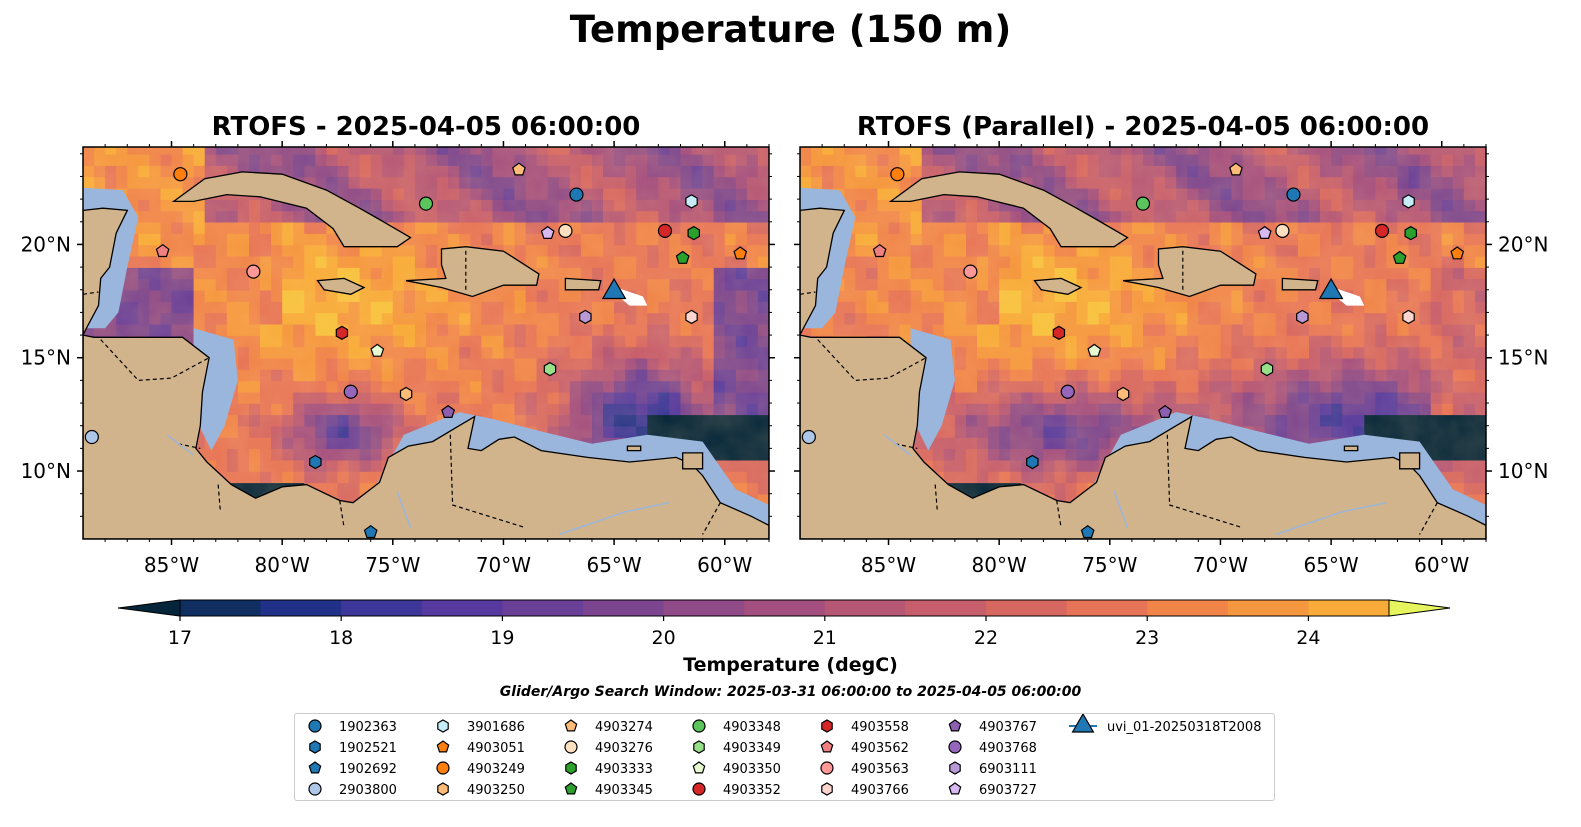 Image resolution: width=1581 pixels, height=827 pixels. I want to click on x-tick-label: 85°W, so click(888, 565).